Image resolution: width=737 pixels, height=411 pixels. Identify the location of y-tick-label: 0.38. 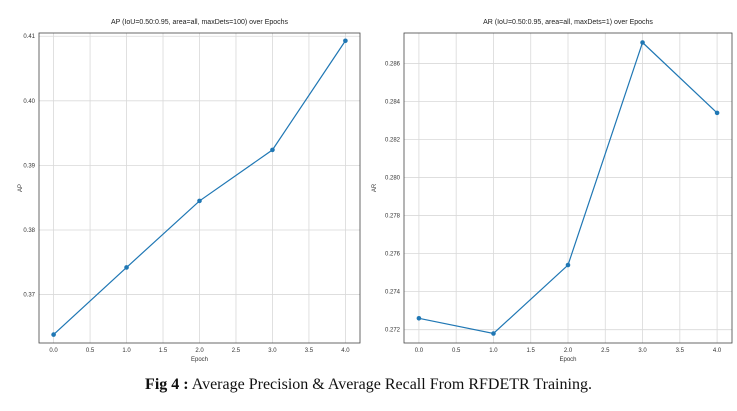
(29, 231).